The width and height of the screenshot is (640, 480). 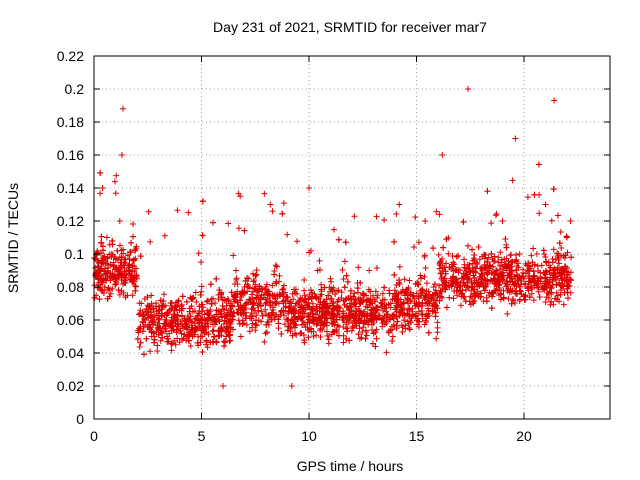 I want to click on x-tick-label: 0, so click(x=94, y=436).